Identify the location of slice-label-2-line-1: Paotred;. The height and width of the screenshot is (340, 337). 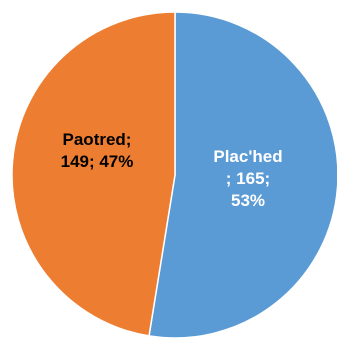
(97, 139).